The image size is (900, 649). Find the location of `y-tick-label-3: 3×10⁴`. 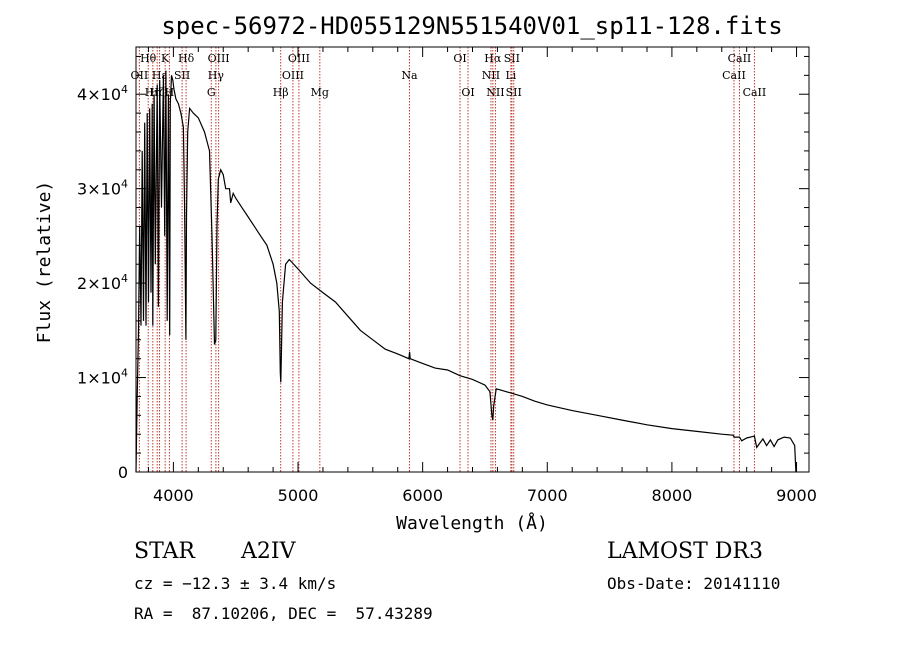

y-tick-label-3: 3×10⁴ is located at coordinates (102, 188).